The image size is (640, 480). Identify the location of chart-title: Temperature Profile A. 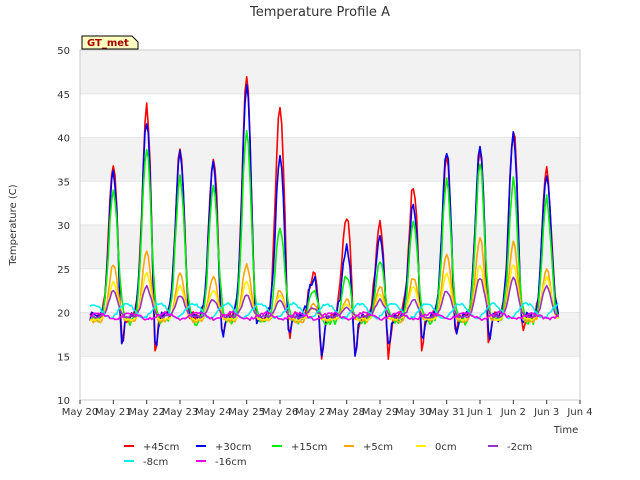
(319, 12).